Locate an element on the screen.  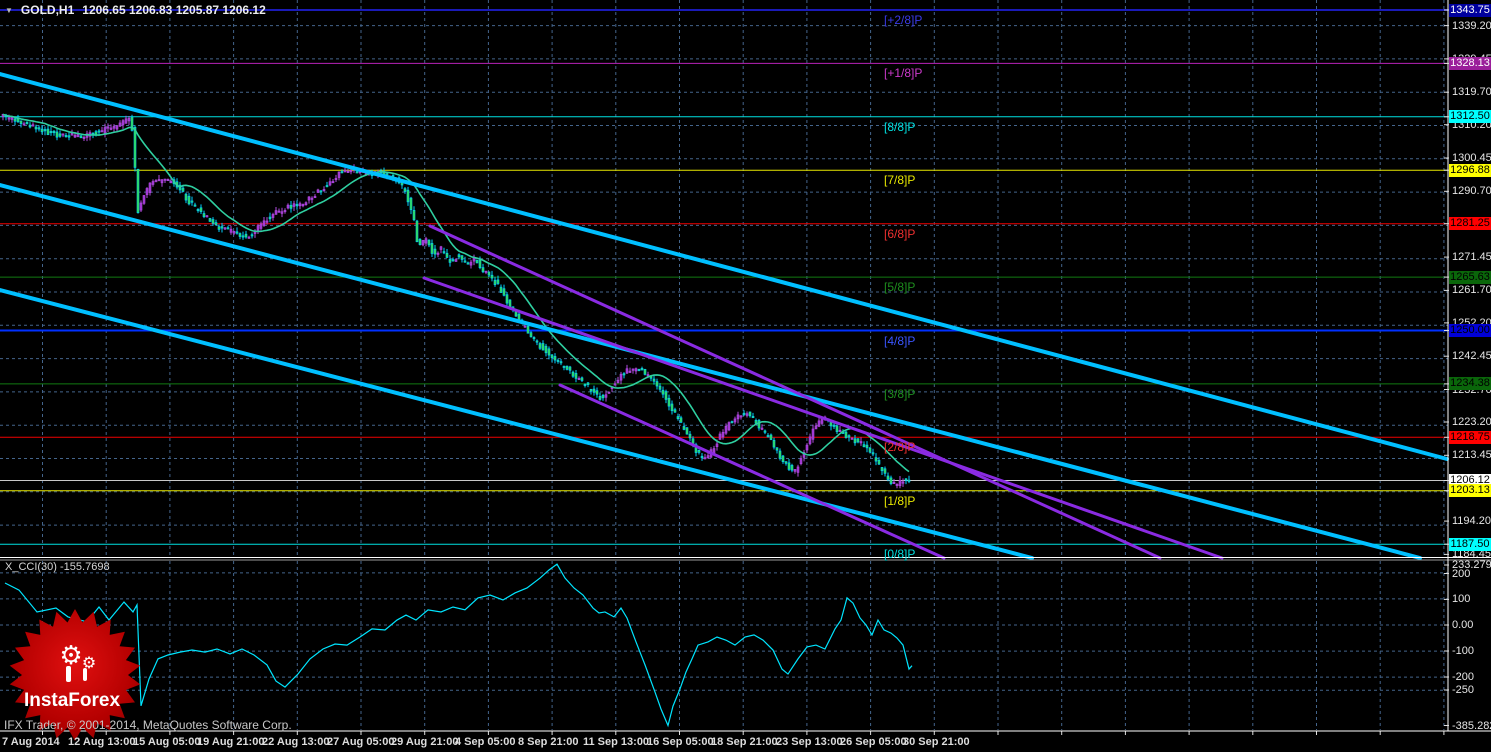
time-axis-label: 26 Sep 05:00 is located at coordinates (873, 742).